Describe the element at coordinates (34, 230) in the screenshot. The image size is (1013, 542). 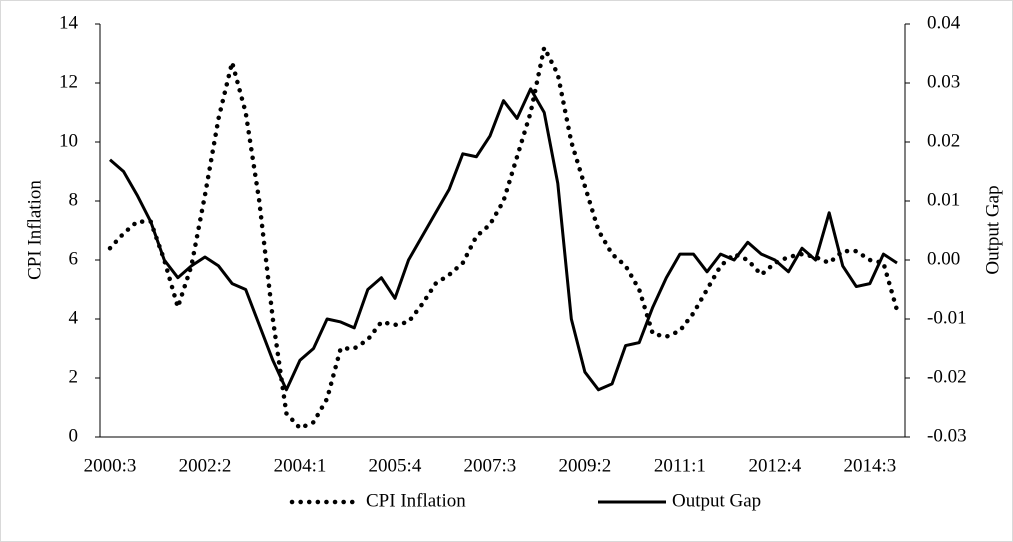
I see `y-axis-label: CPI Inflation` at that location.